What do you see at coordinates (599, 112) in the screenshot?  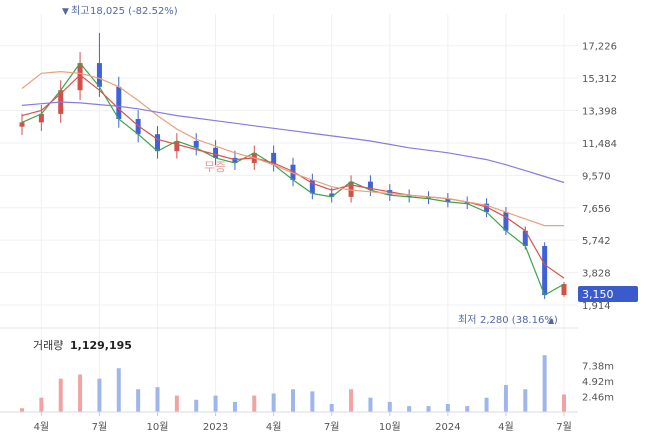 I see `y-tick-label: 13,398` at bounding box center [599, 112].